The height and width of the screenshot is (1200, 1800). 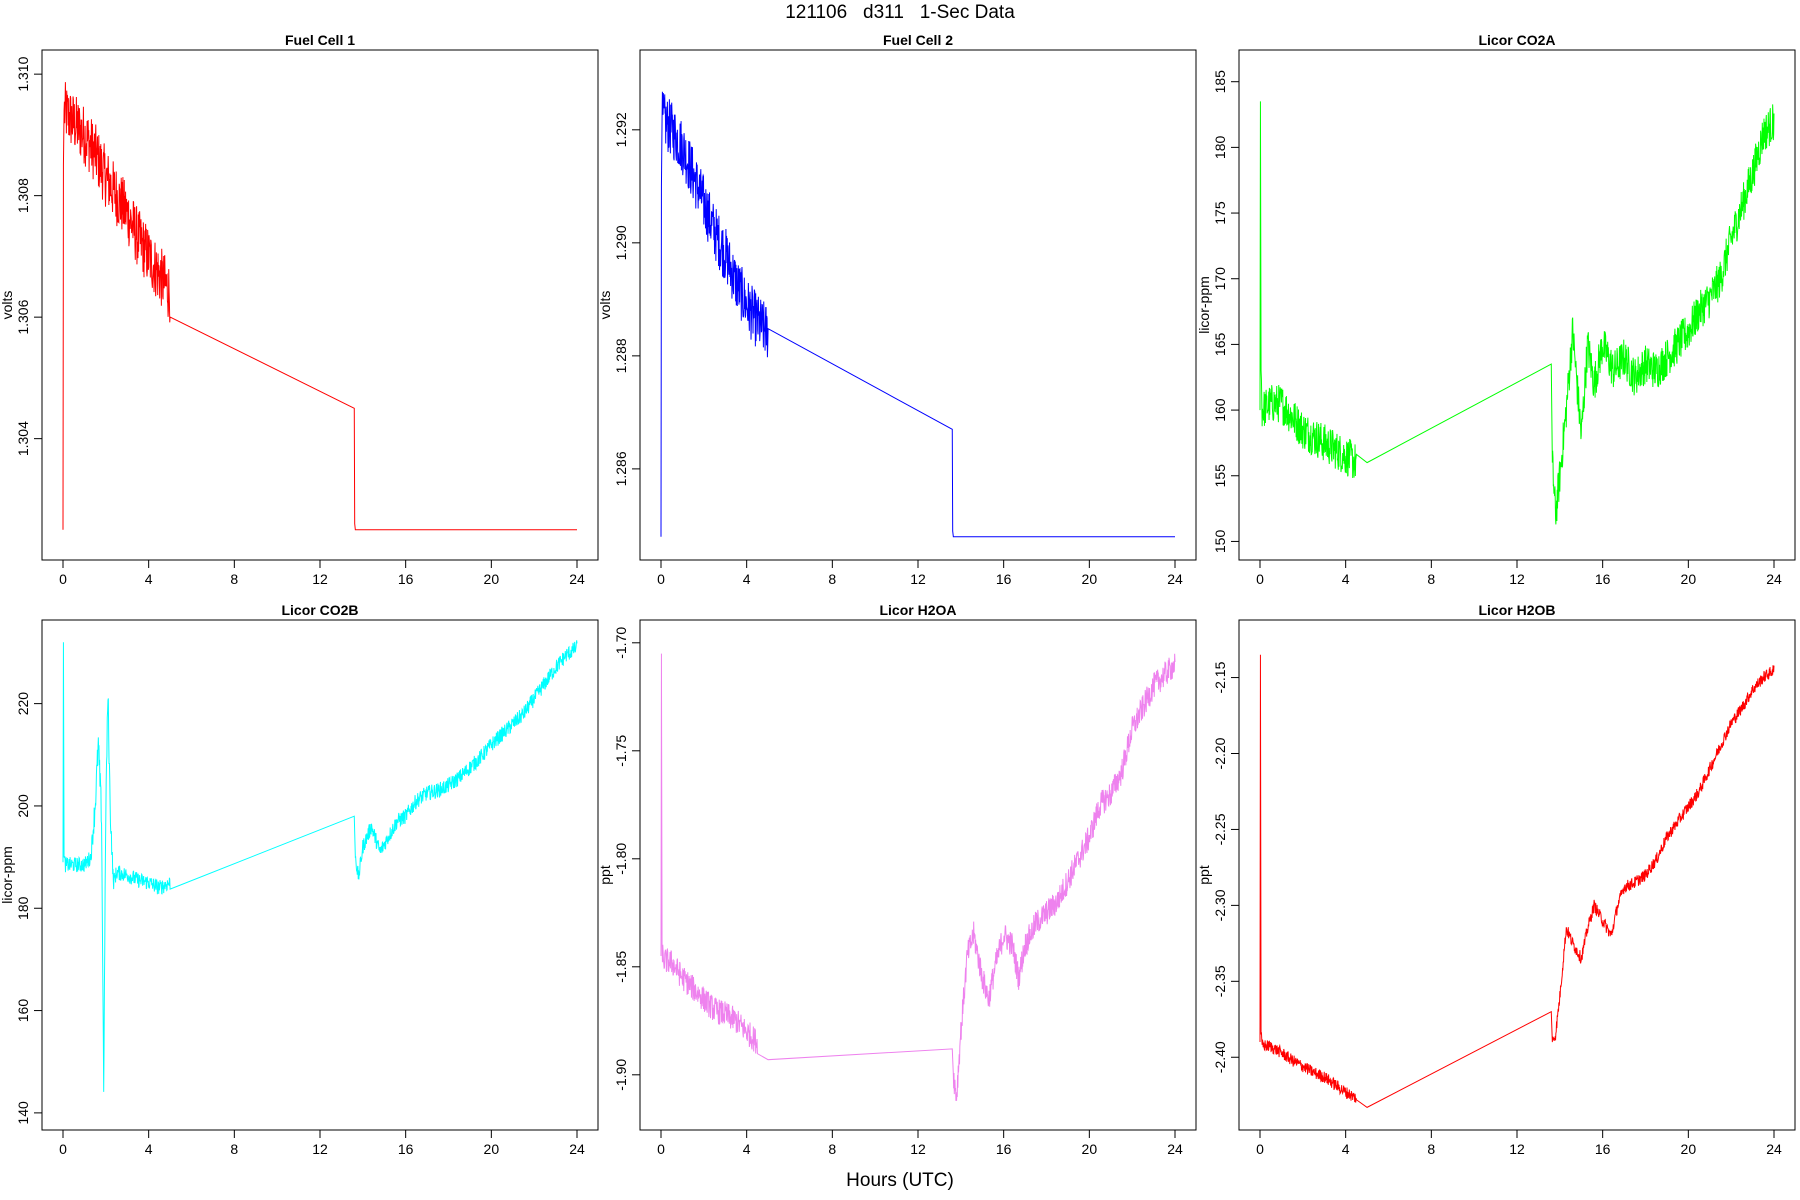 What do you see at coordinates (1220, 1057) in the screenshot?
I see `y-tick-label: -2.40` at bounding box center [1220, 1057].